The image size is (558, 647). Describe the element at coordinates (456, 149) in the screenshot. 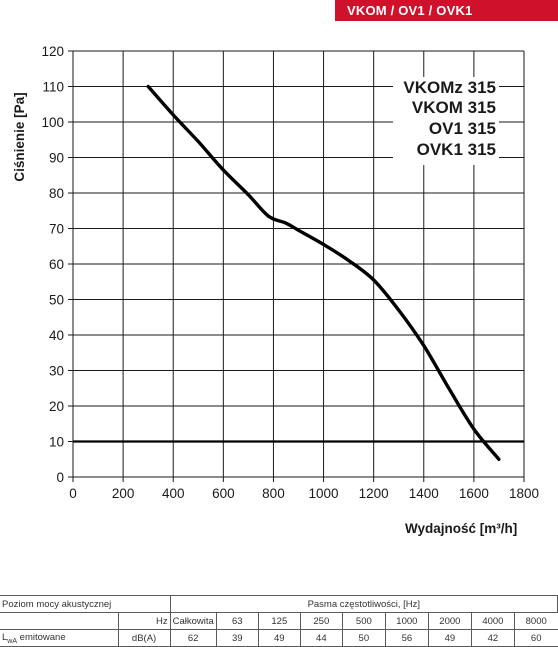

I see `model-label-4: OVK1 315` at that location.